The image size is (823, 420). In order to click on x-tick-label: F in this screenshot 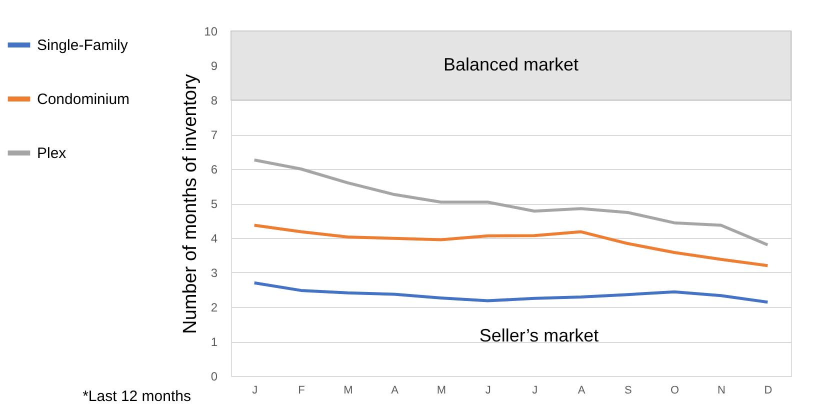, I will do `click(302, 390)`.